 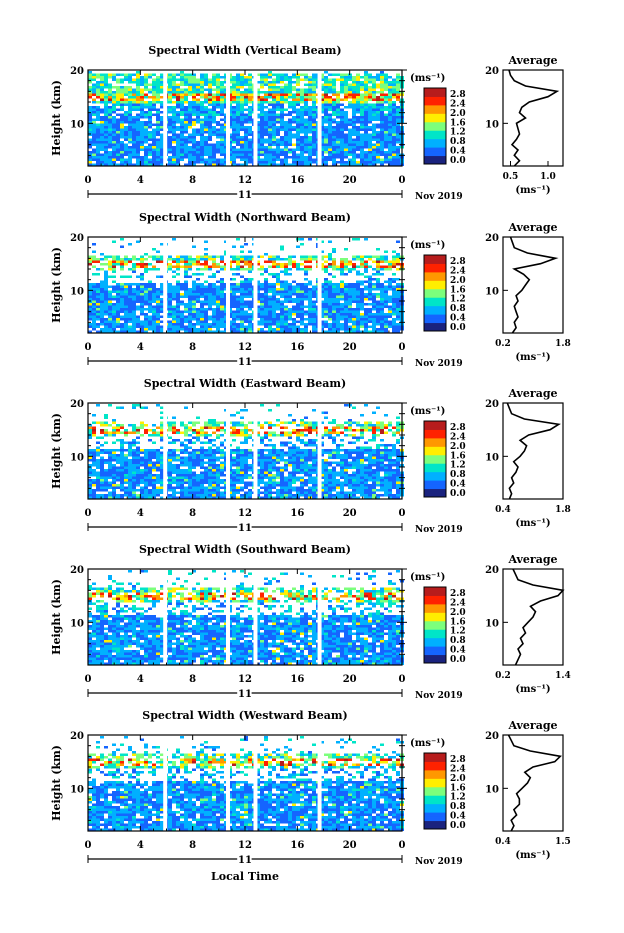 I want to click on x-tick-label: 16, so click(x=297, y=180).